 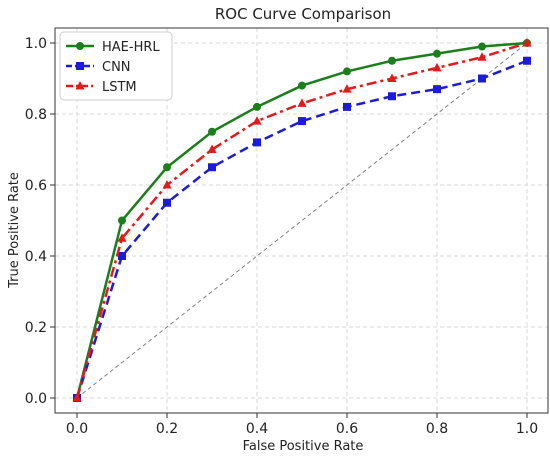 I want to click on y-tick-label: 0.2, so click(x=36, y=328).